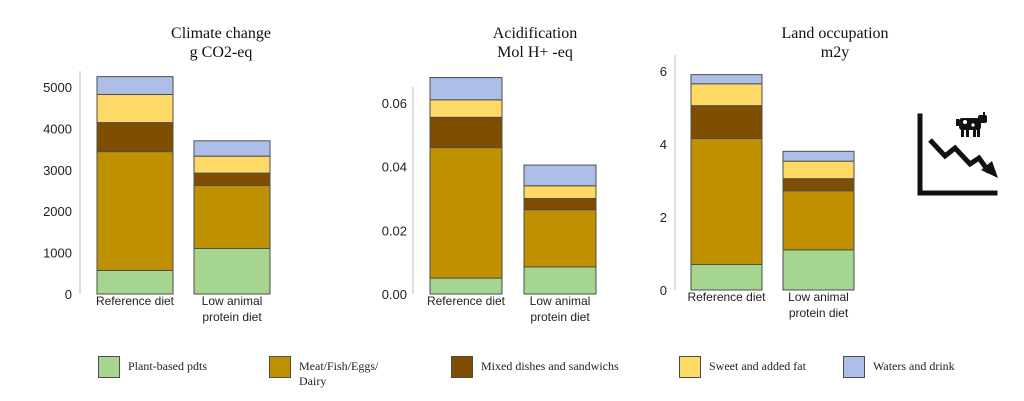  I want to click on chart-title: Acidification, so click(535, 33).